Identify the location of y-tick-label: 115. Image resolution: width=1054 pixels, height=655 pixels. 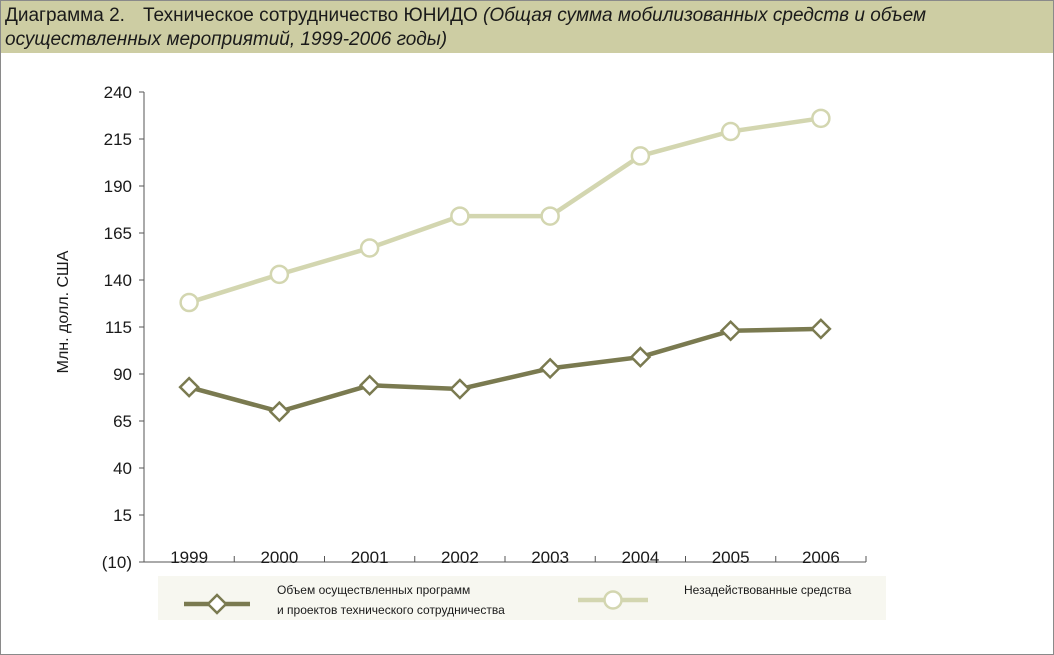
(118, 327).